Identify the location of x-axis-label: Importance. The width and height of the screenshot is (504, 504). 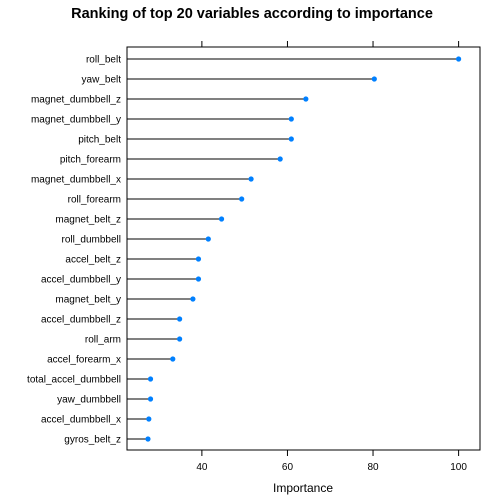
(303, 488).